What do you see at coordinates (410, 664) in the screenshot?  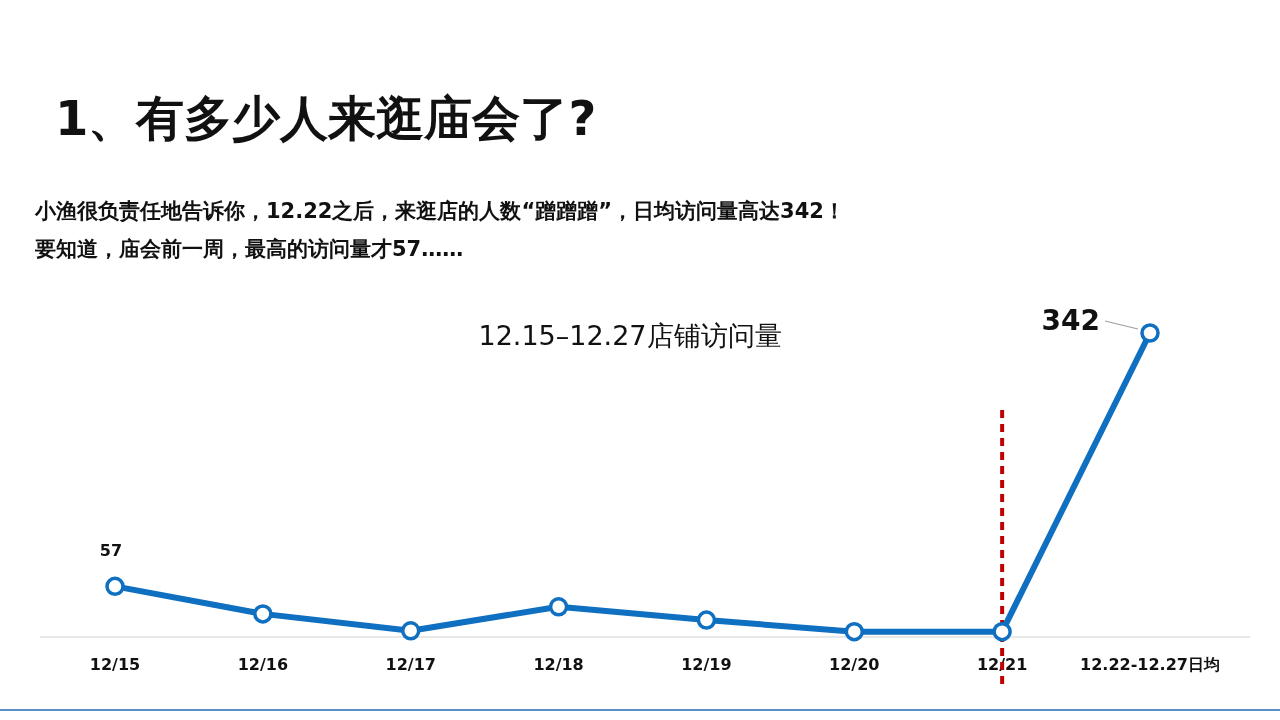 I see `x-tick-label: 12/17` at bounding box center [410, 664].